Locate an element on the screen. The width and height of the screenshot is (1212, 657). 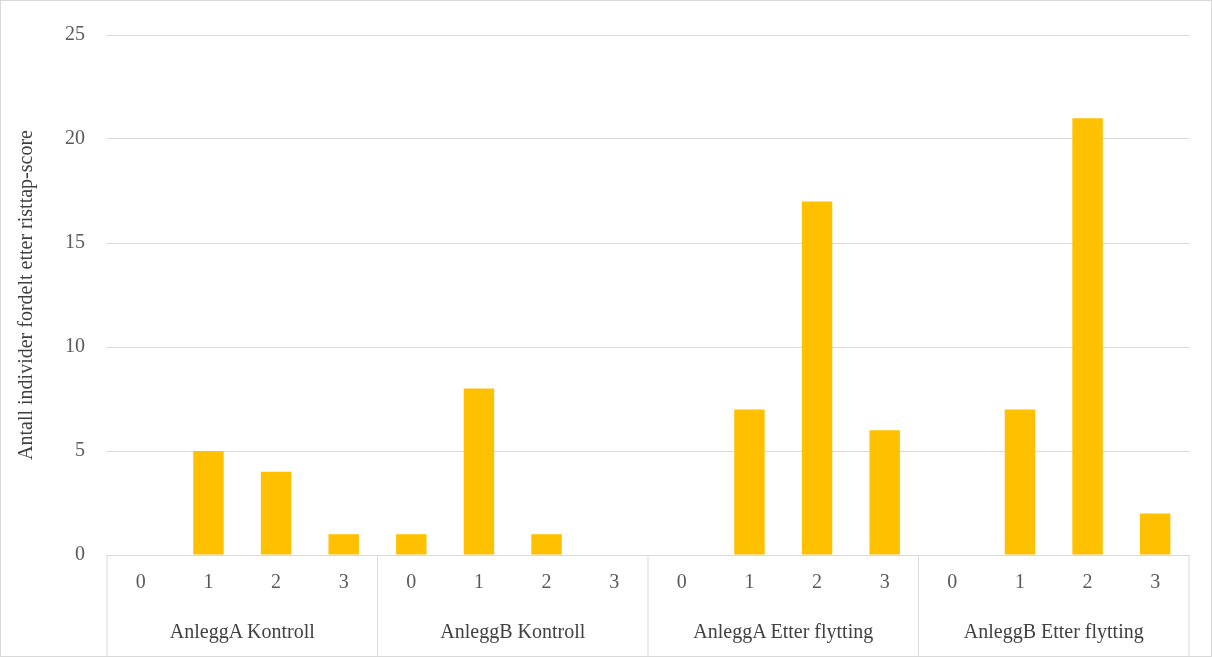
y-tick-label: 15 is located at coordinates (75, 241).